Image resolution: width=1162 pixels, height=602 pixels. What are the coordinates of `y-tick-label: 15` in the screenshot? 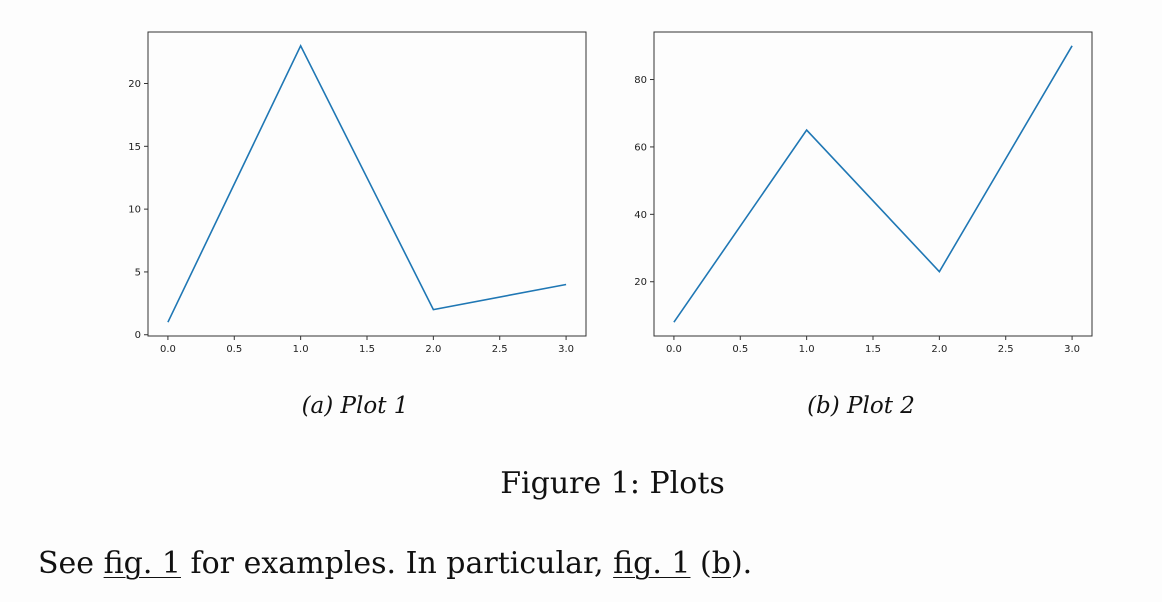 It's located at (134, 147).